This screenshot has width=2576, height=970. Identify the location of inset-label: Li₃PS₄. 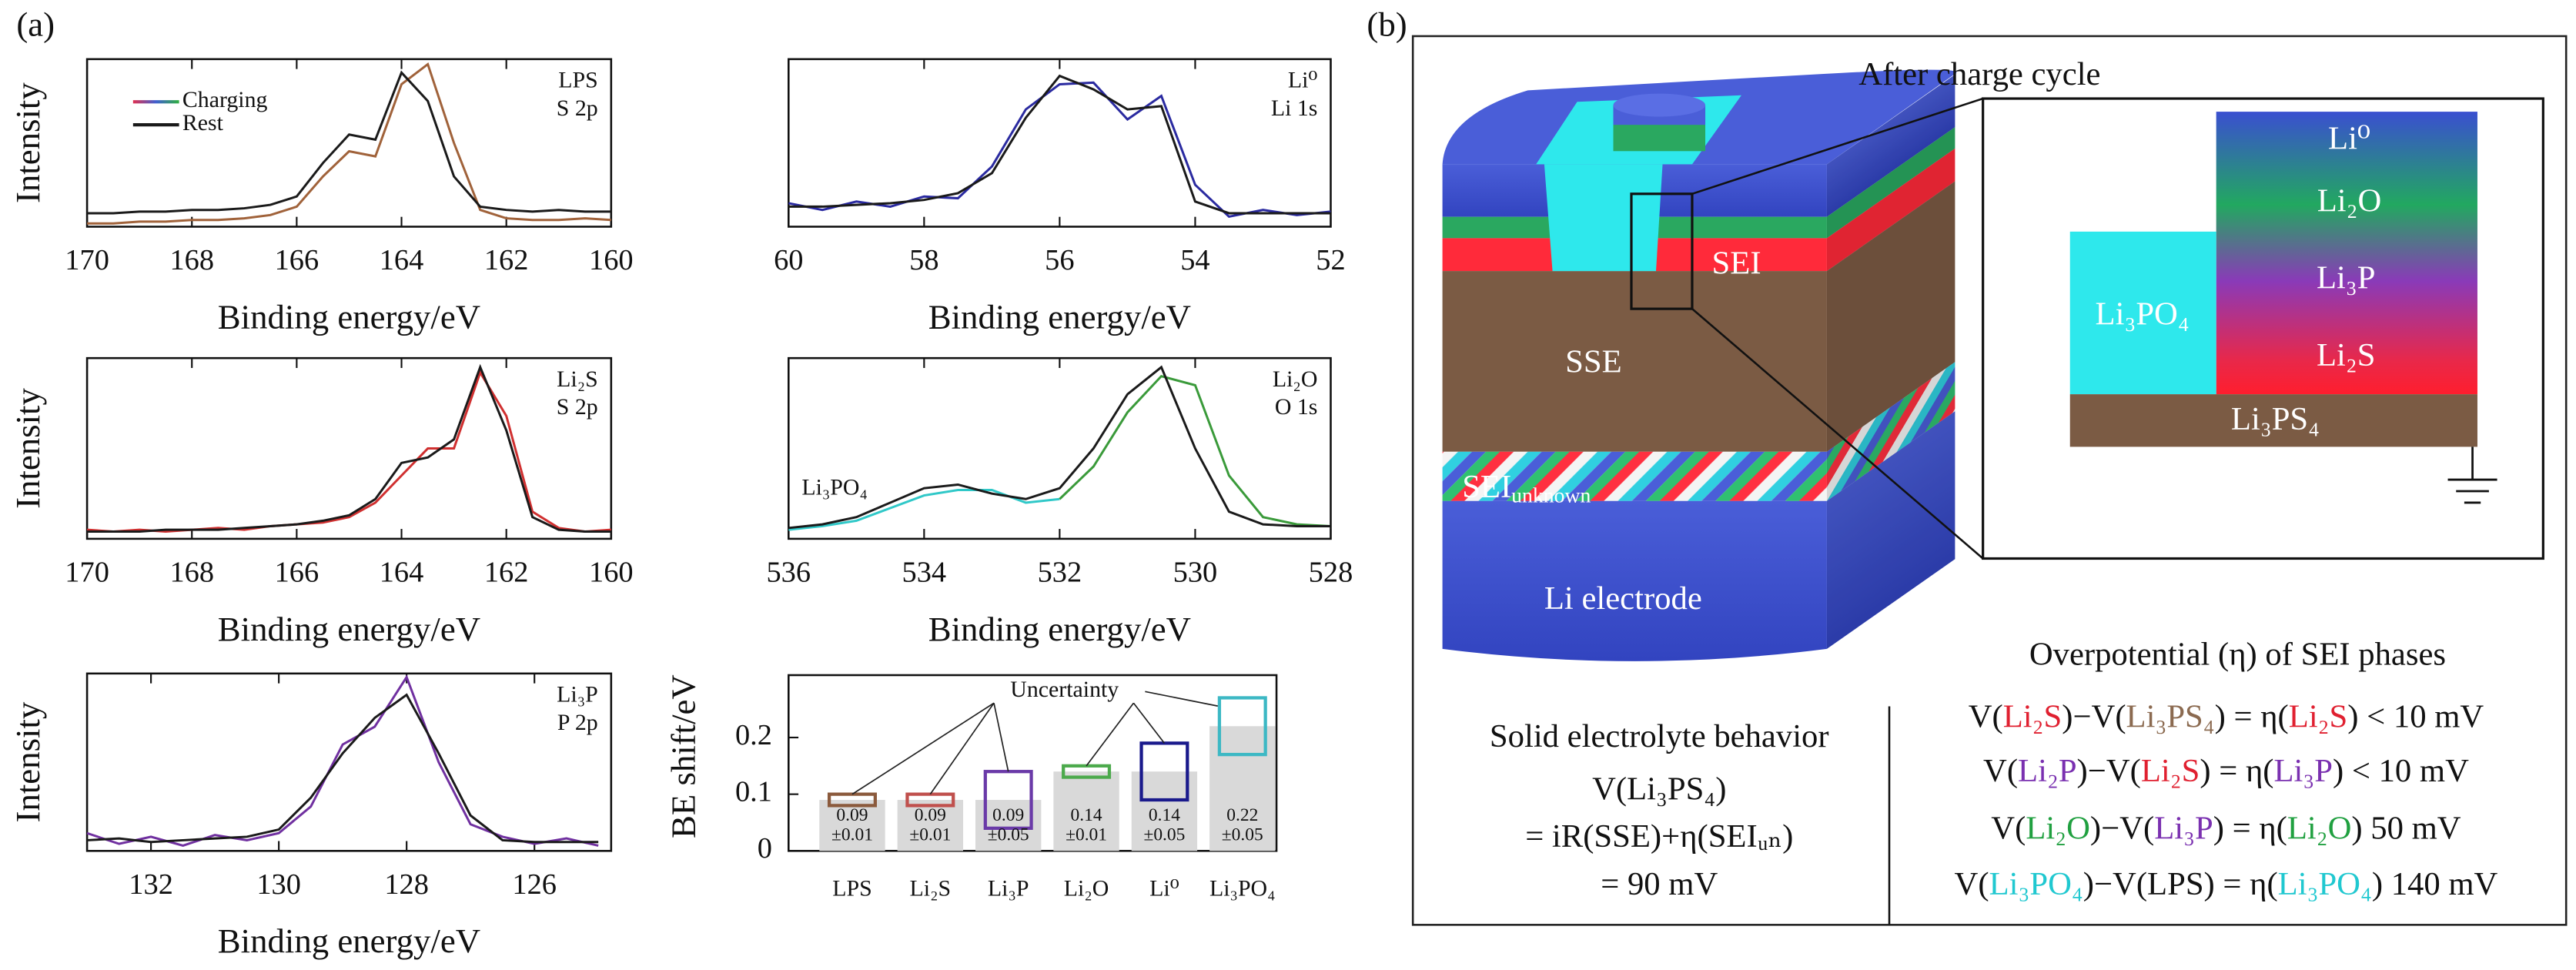
(2276, 419).